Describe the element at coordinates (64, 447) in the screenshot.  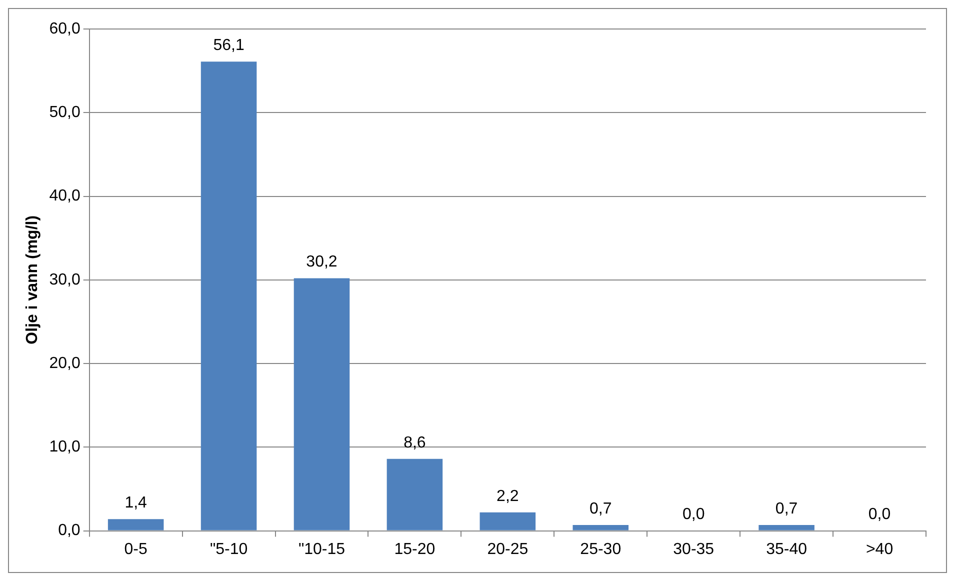
I see `y-tick-label: 10,0` at that location.